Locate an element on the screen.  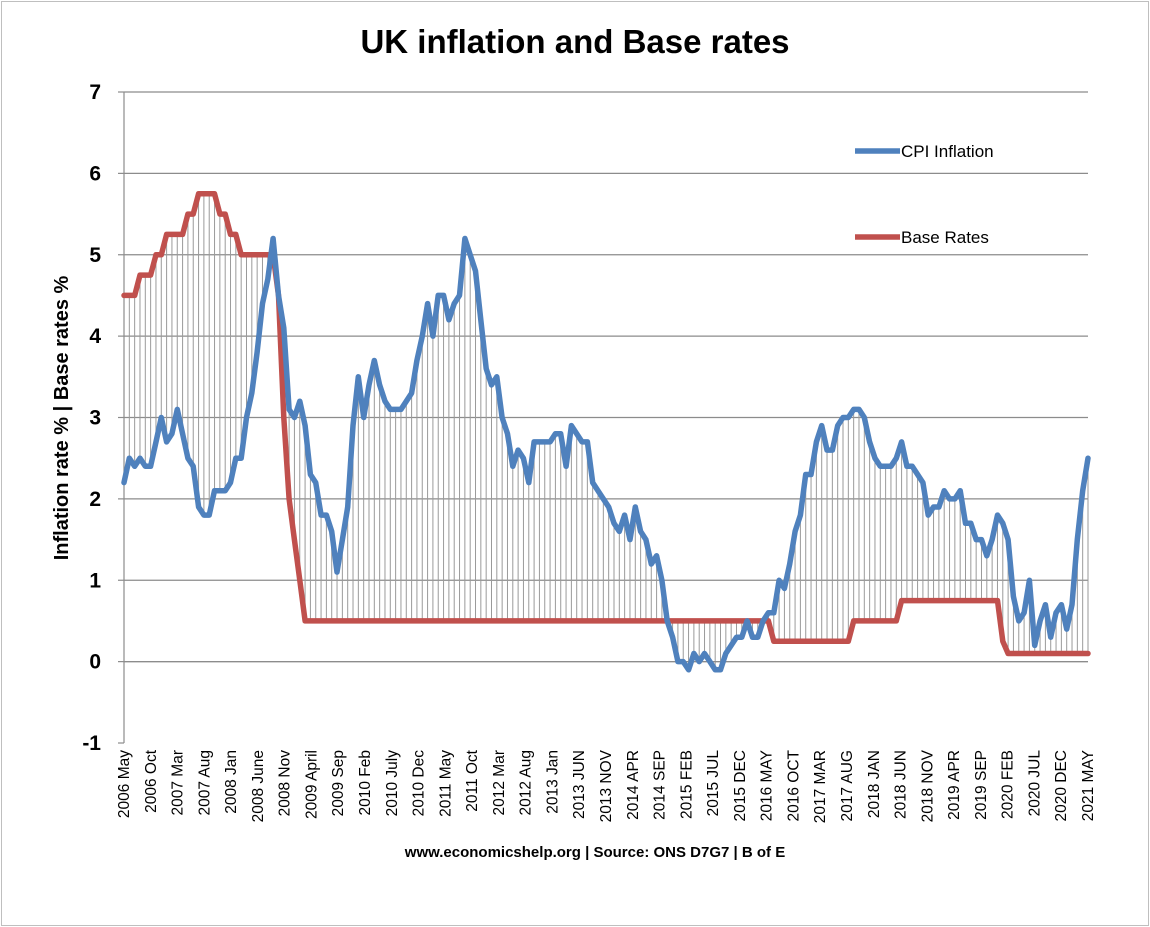
chart-title: UK inflation and Base rates is located at coordinates (574, 41).